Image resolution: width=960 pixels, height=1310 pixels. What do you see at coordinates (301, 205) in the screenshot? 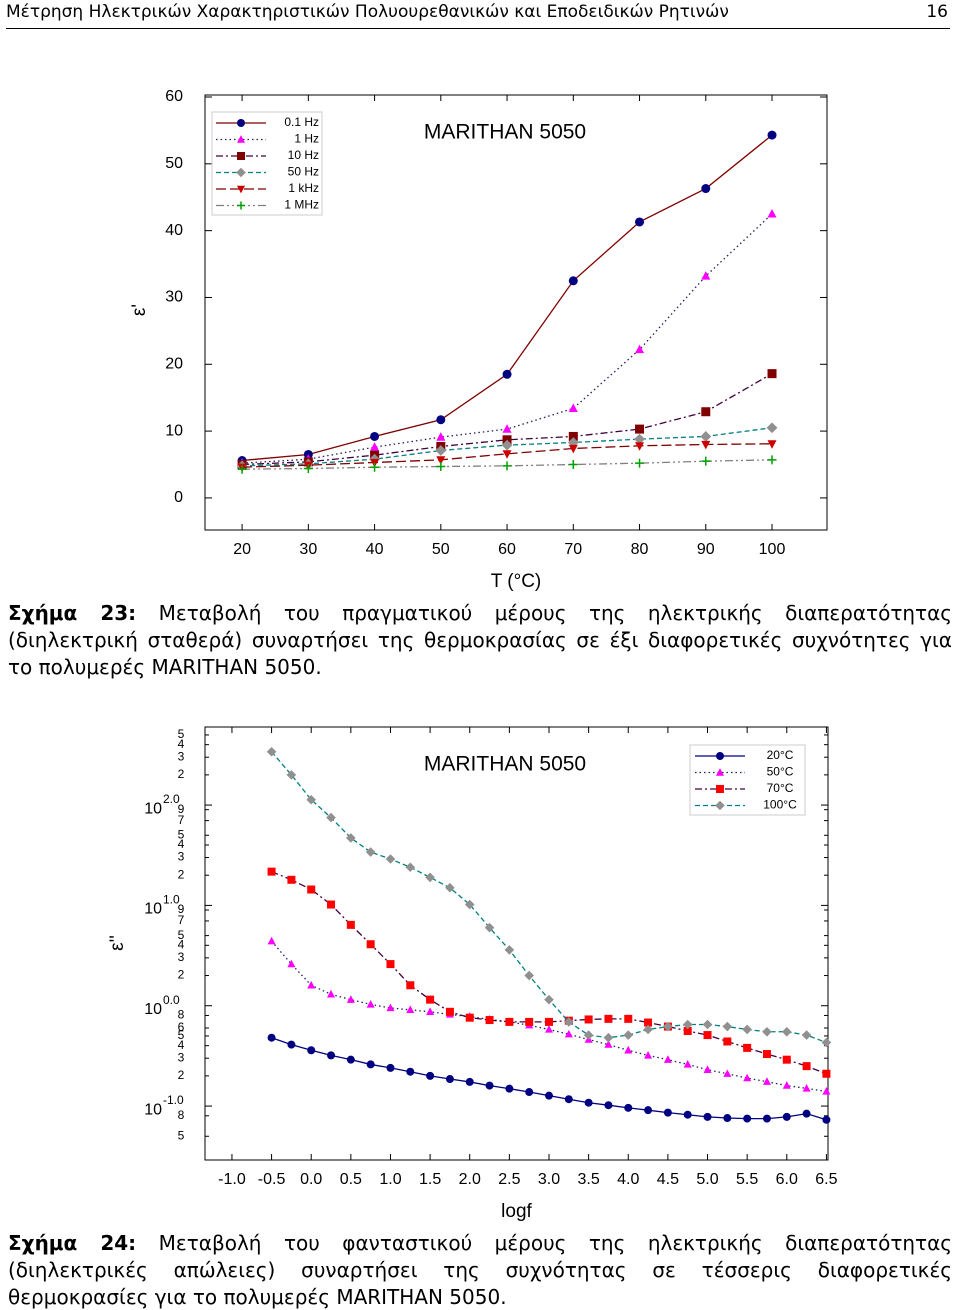
I see `legend-label: 1 MHz` at bounding box center [301, 205].